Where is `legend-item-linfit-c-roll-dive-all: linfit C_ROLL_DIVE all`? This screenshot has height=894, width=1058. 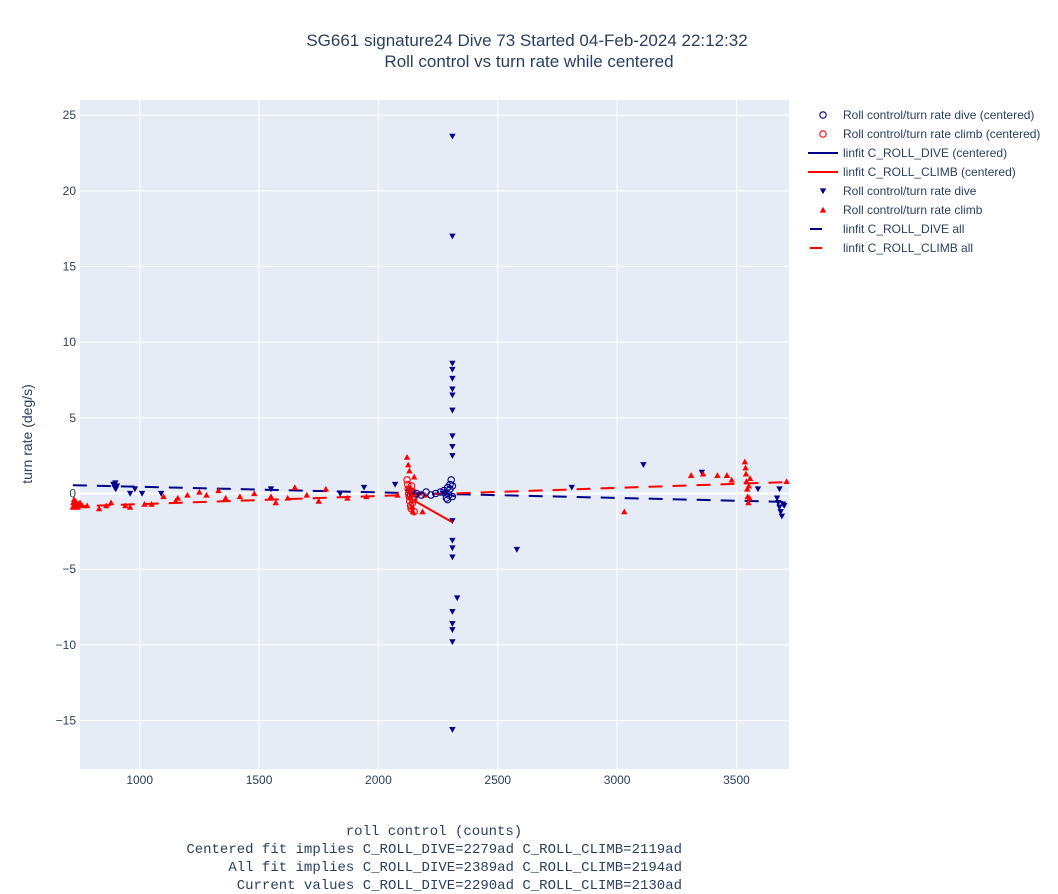 legend-item-linfit-c-roll-dive-all: linfit C_ROLL_DIVE all is located at coordinates (887, 229).